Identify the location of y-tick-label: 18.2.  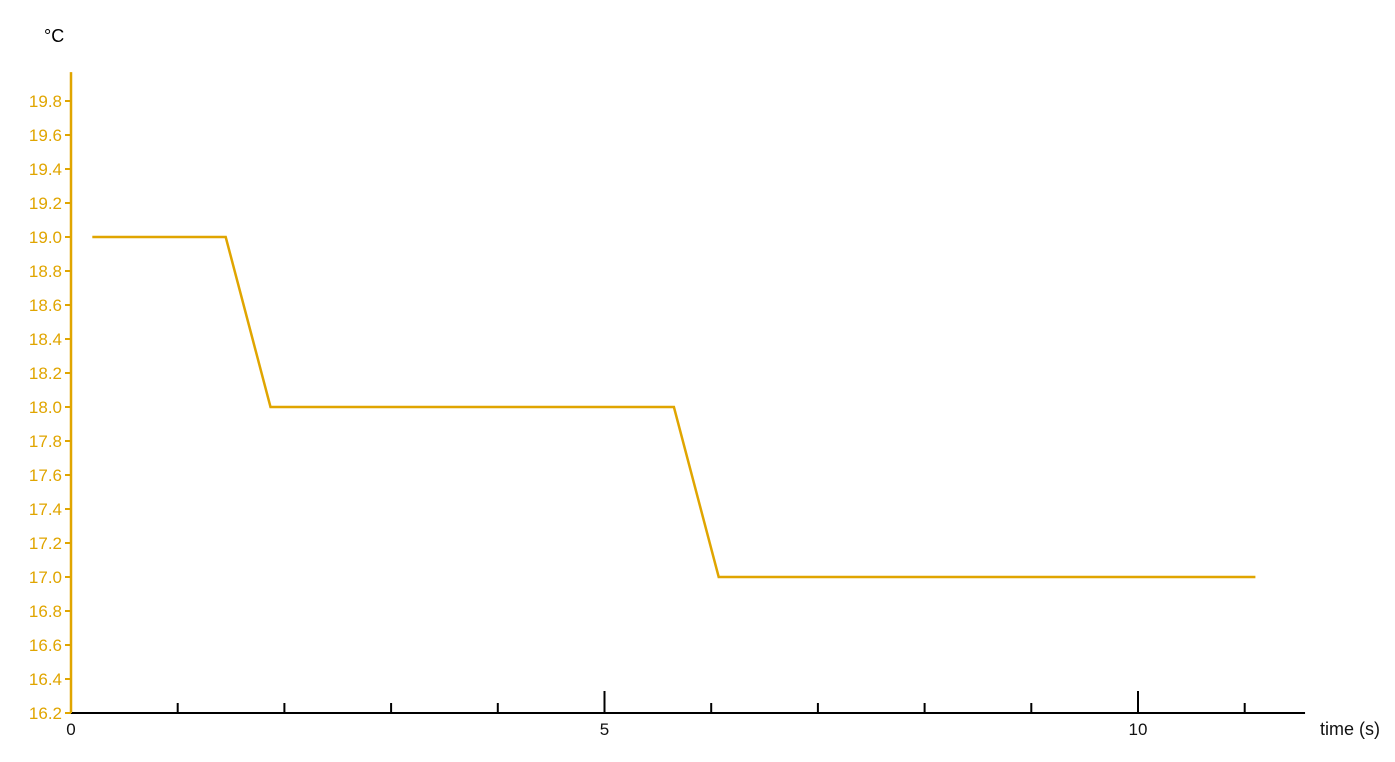
(45, 373).